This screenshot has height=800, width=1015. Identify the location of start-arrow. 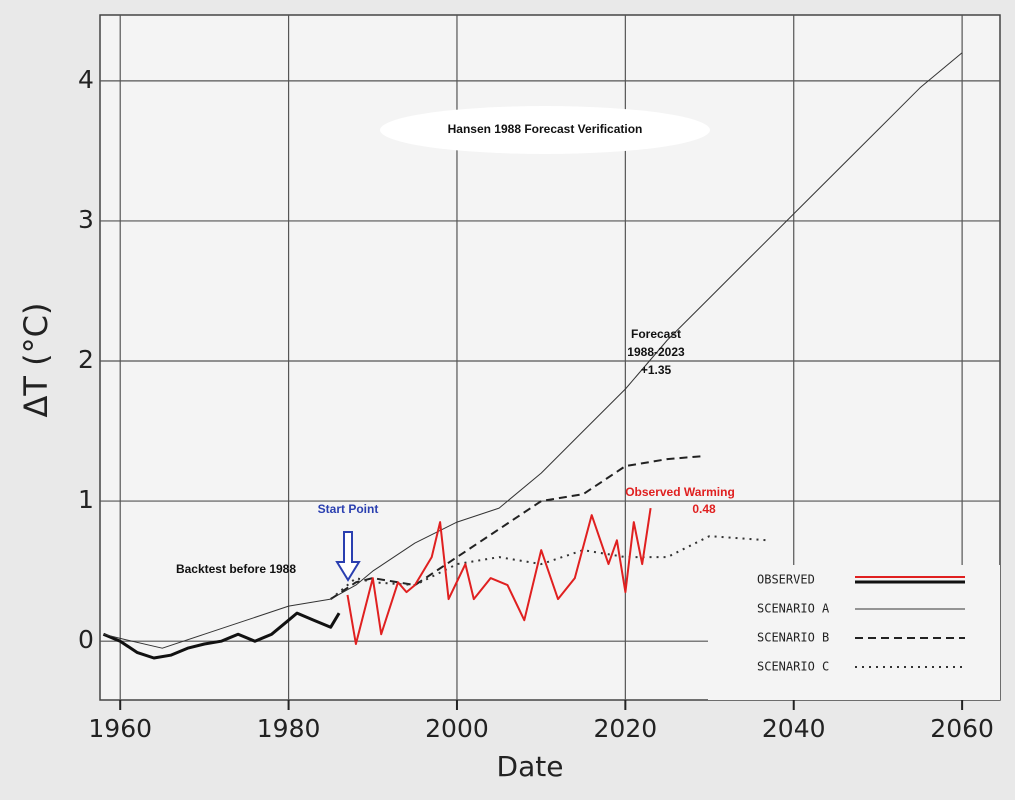
(348, 556).